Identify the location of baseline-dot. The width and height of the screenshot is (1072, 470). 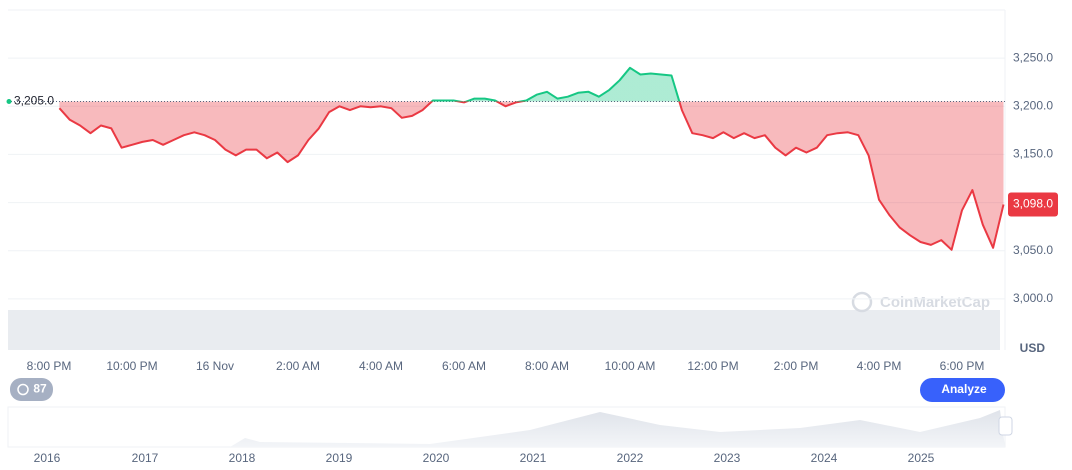
(9, 101).